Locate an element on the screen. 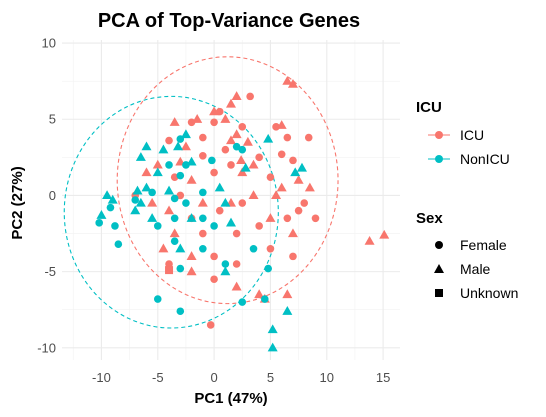  legend-label-female: Female is located at coordinates (483, 245).